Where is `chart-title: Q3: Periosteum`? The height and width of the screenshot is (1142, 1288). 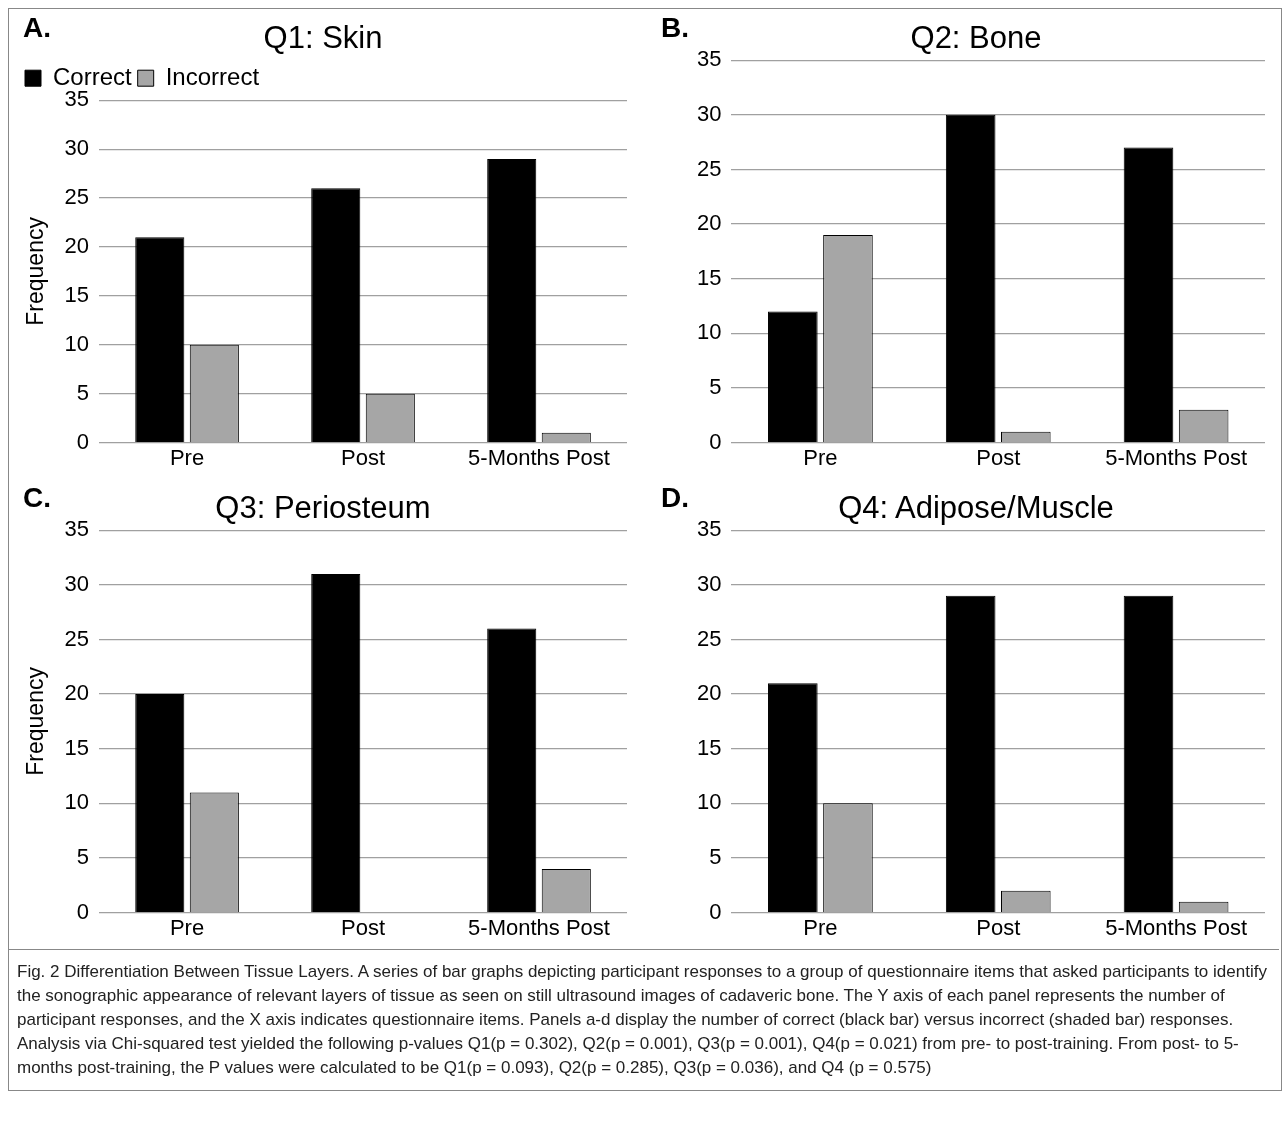
chart-title: Q3: Periosteum is located at coordinates (323, 508).